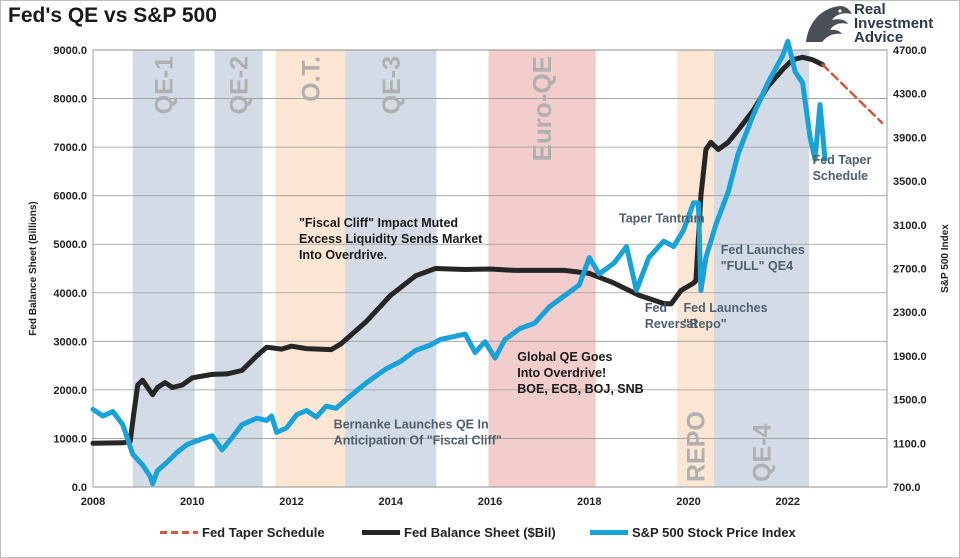  What do you see at coordinates (93, 502) in the screenshot?
I see `x-tick-label: 2008` at bounding box center [93, 502].